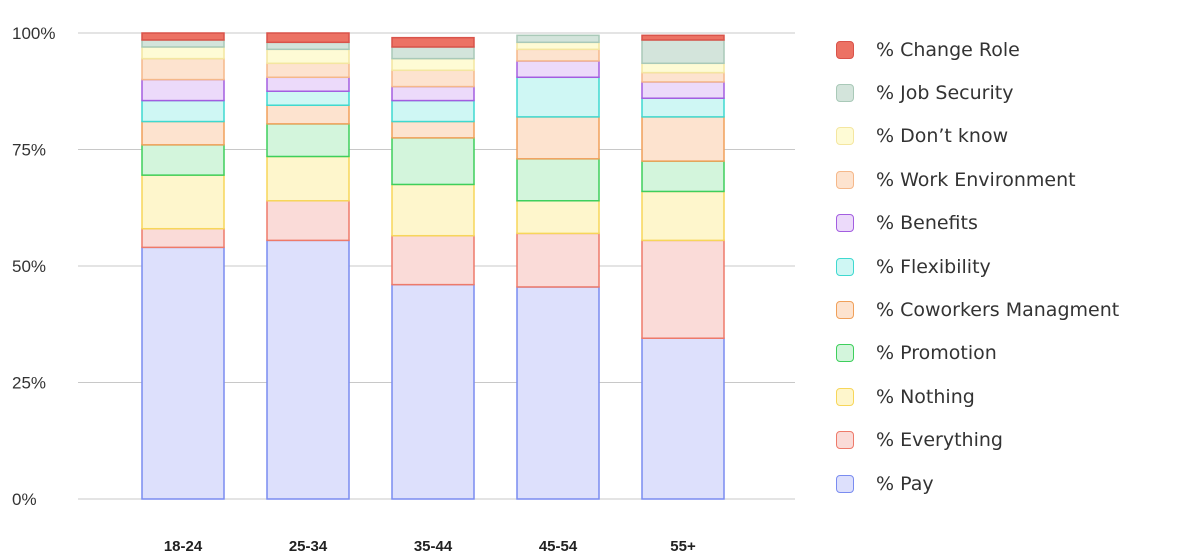 The height and width of the screenshot is (560, 1200). What do you see at coordinates (1011, 136) in the screenshot?
I see `legend-item: % Don’t know` at bounding box center [1011, 136].